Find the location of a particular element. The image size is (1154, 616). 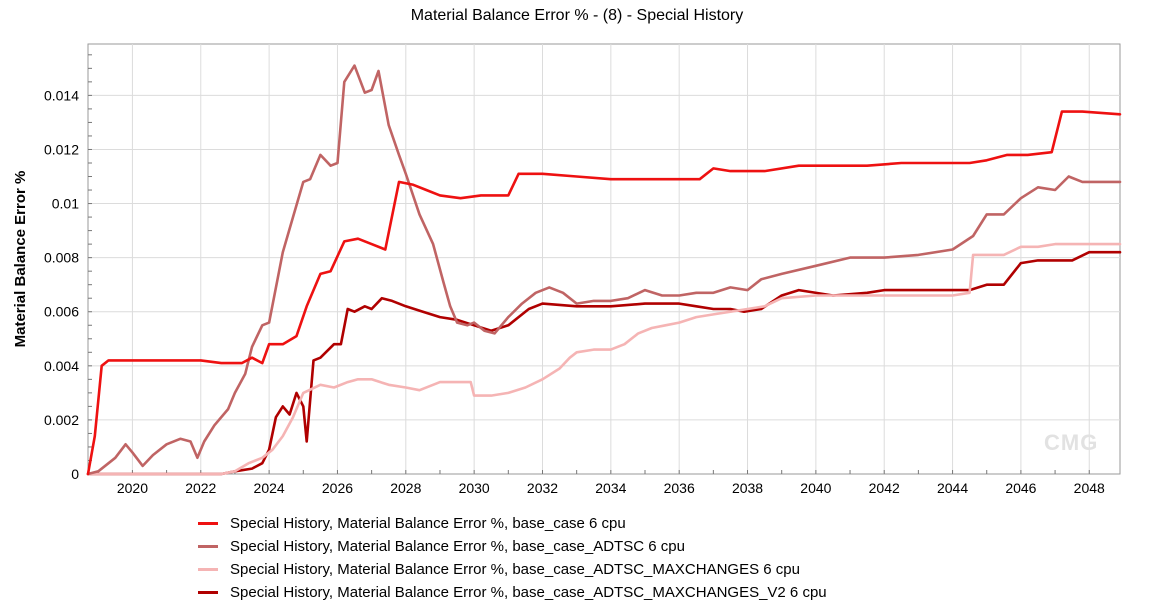

x-tick-label: 2026 is located at coordinates (337, 488).